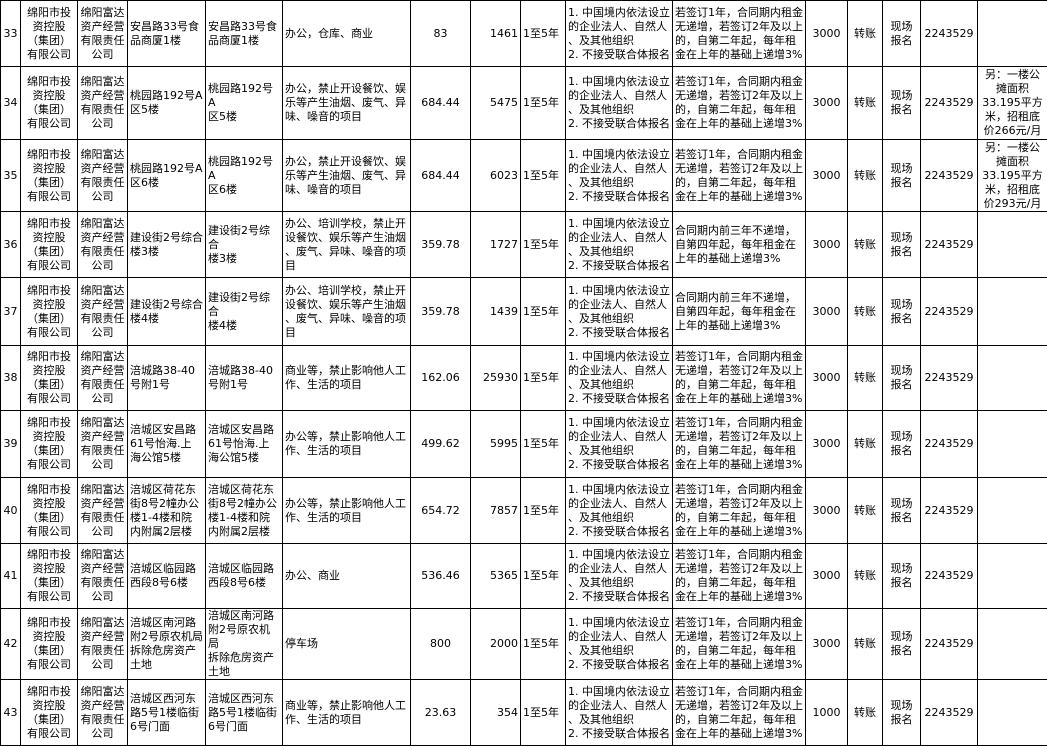 This screenshot has width=1047, height=746. I want to click on cell-location: 涪城区临园路 西段8号6楼, so click(167, 576).